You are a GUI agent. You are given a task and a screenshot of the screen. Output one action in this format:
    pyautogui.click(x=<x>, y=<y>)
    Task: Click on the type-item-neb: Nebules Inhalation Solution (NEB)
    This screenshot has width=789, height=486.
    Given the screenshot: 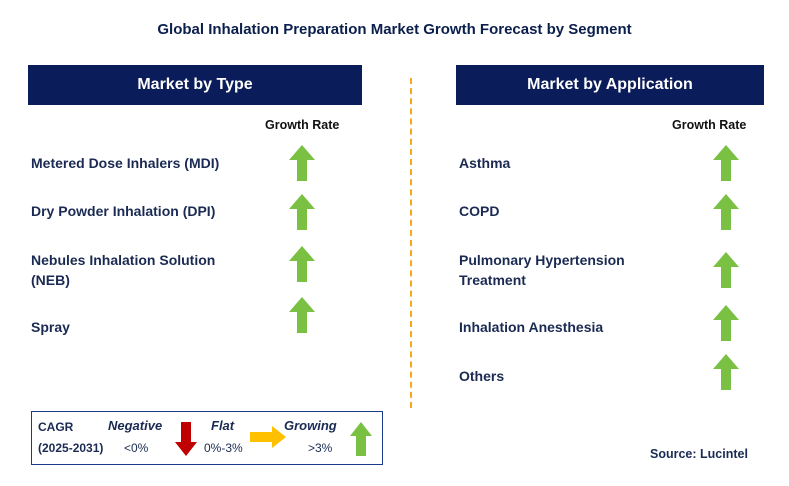 What is the action you would take?
    pyautogui.click(x=123, y=270)
    